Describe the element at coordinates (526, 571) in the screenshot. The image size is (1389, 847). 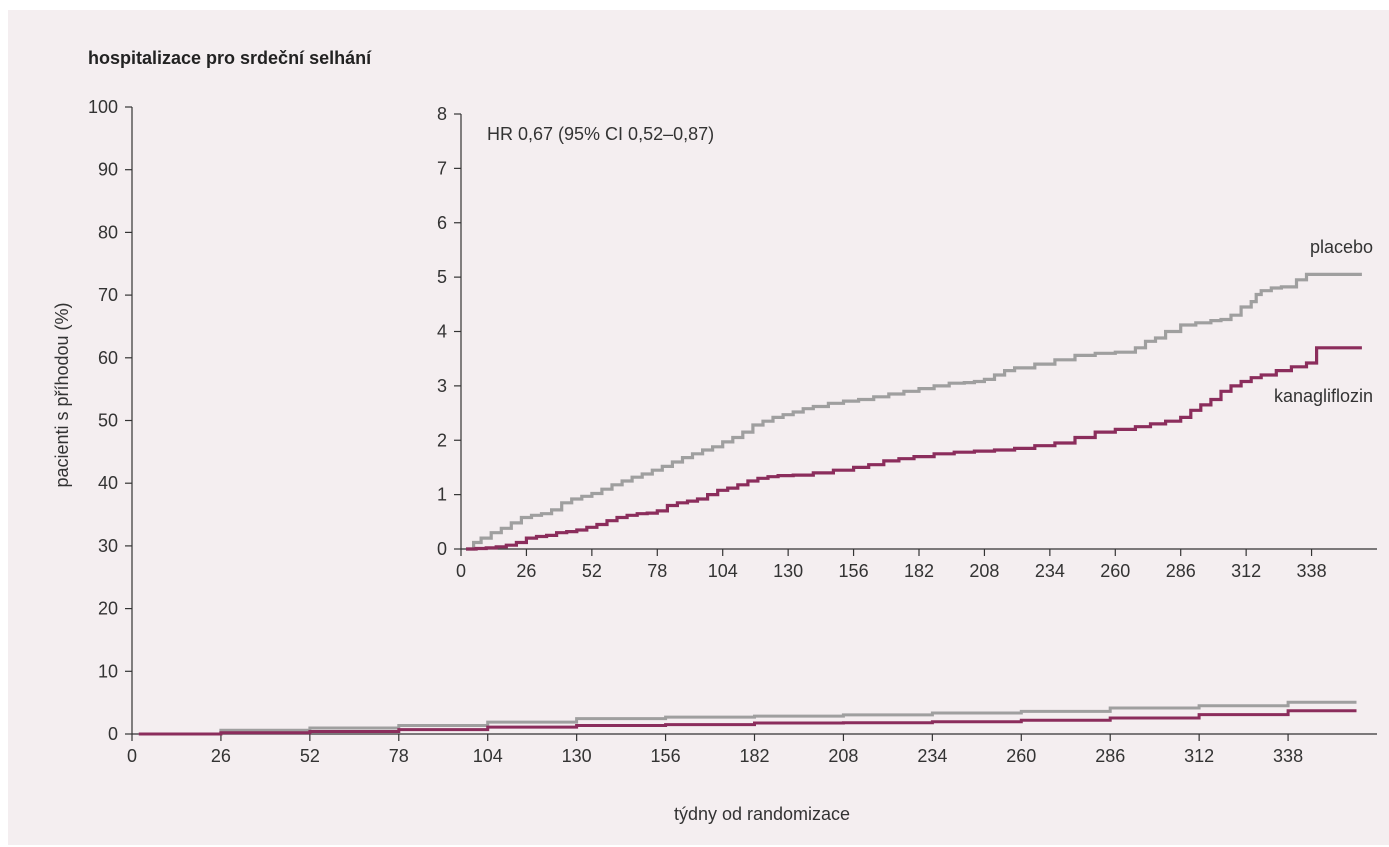
I see `inset-x-tick-label: 26` at that location.